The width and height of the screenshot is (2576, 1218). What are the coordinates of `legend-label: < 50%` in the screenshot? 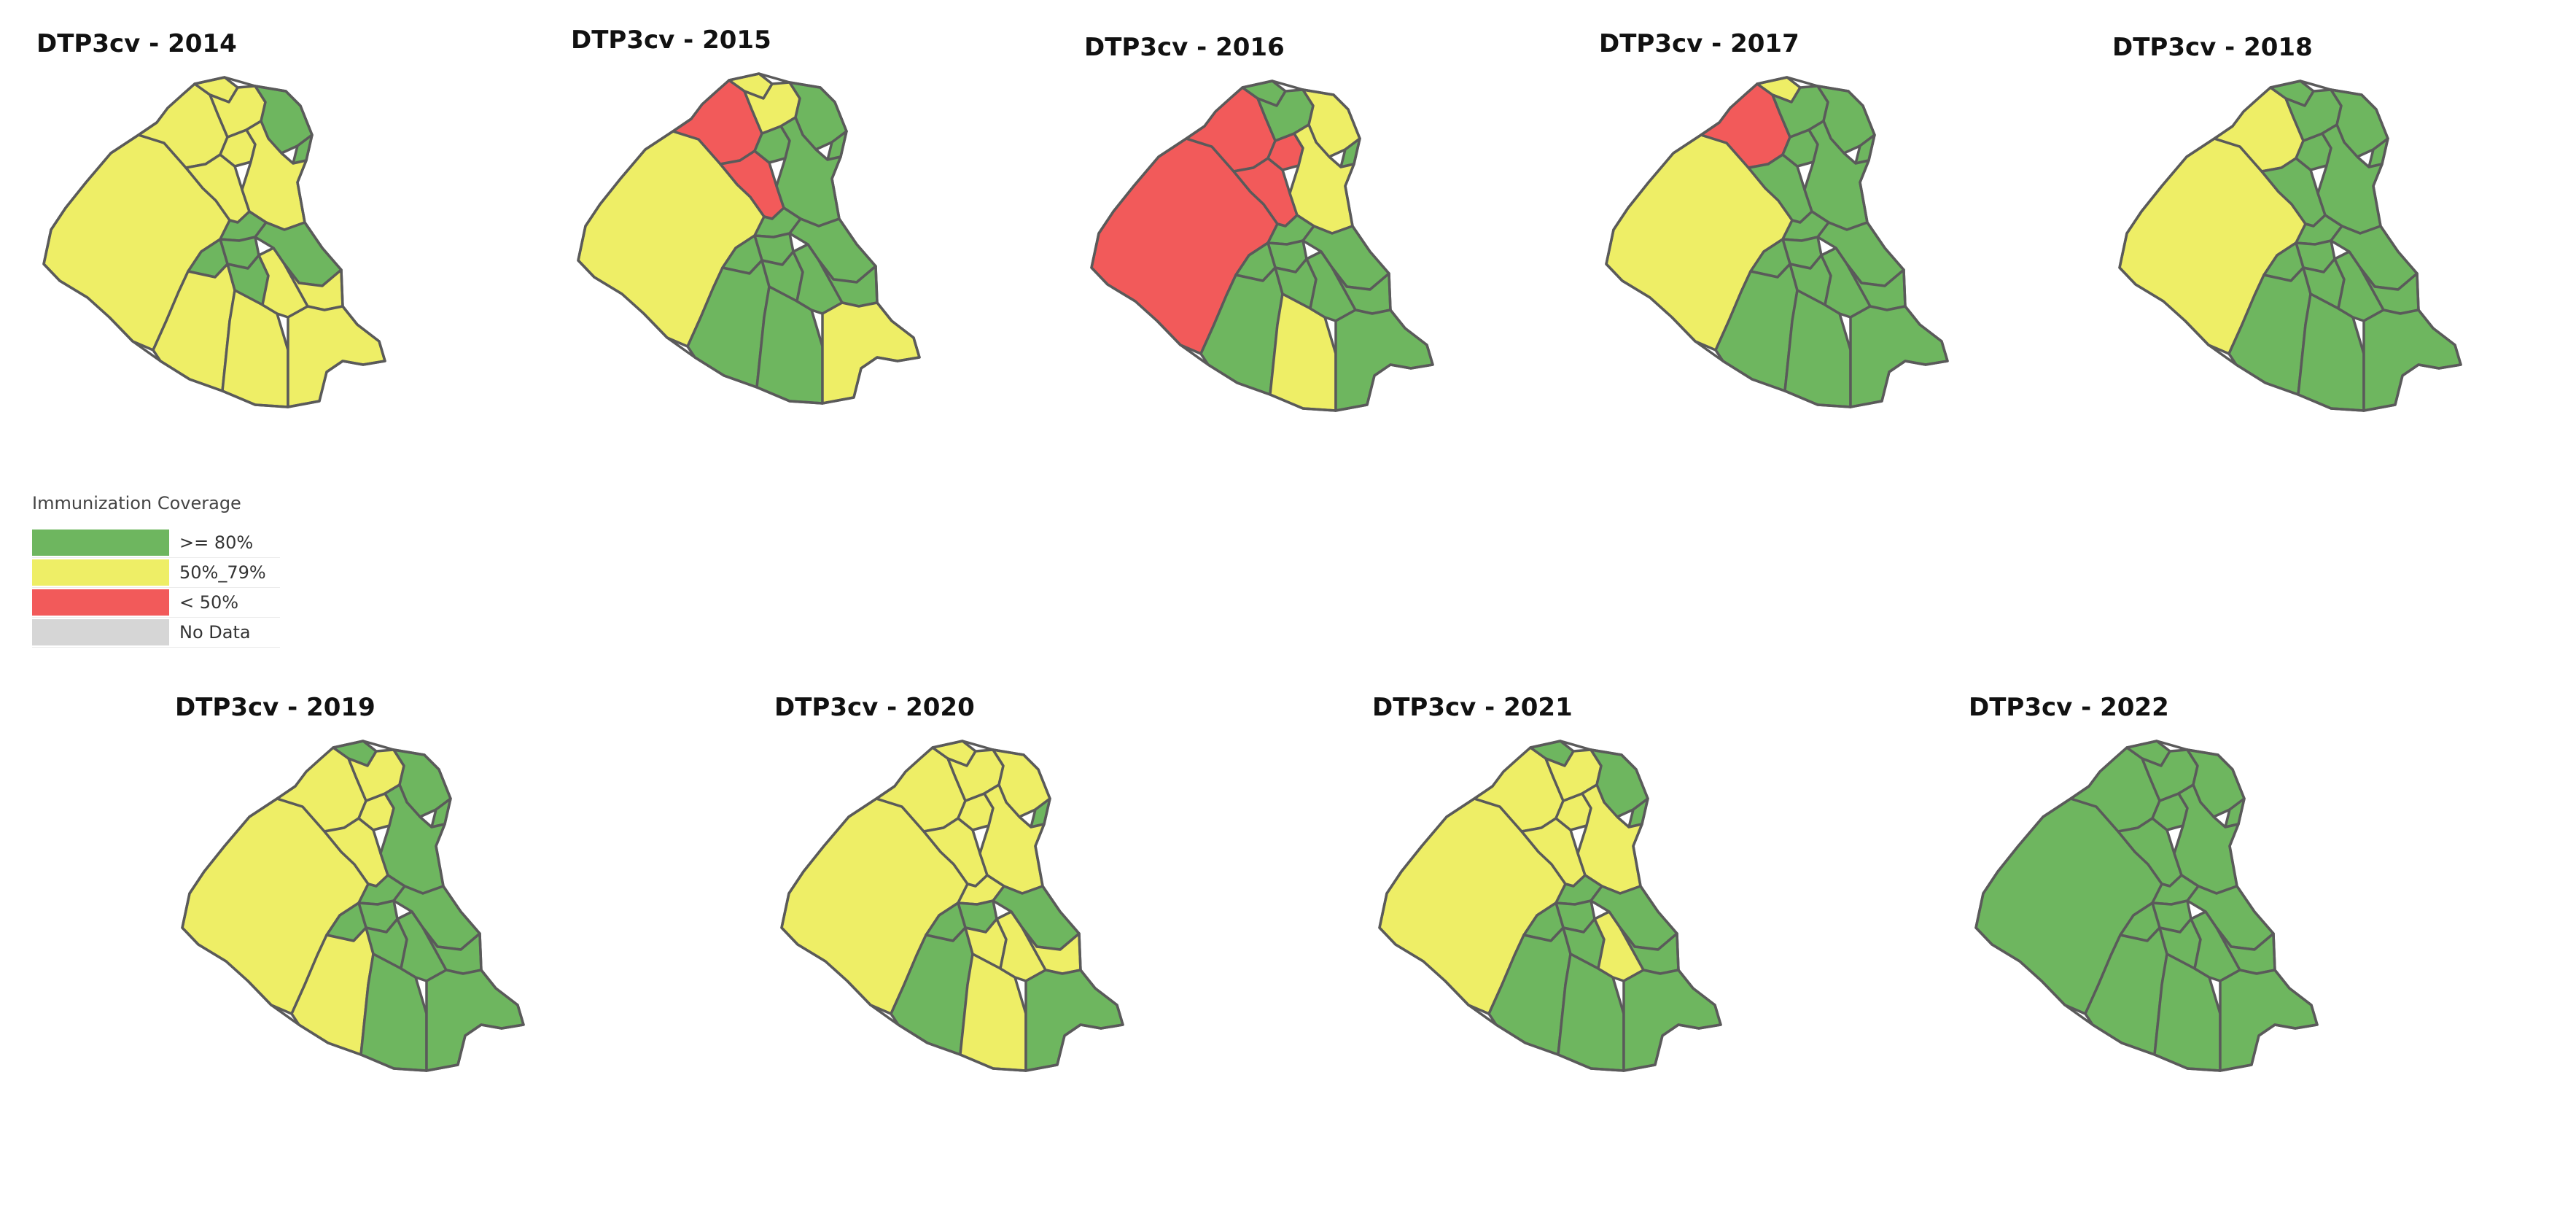 It's located at (209, 602).